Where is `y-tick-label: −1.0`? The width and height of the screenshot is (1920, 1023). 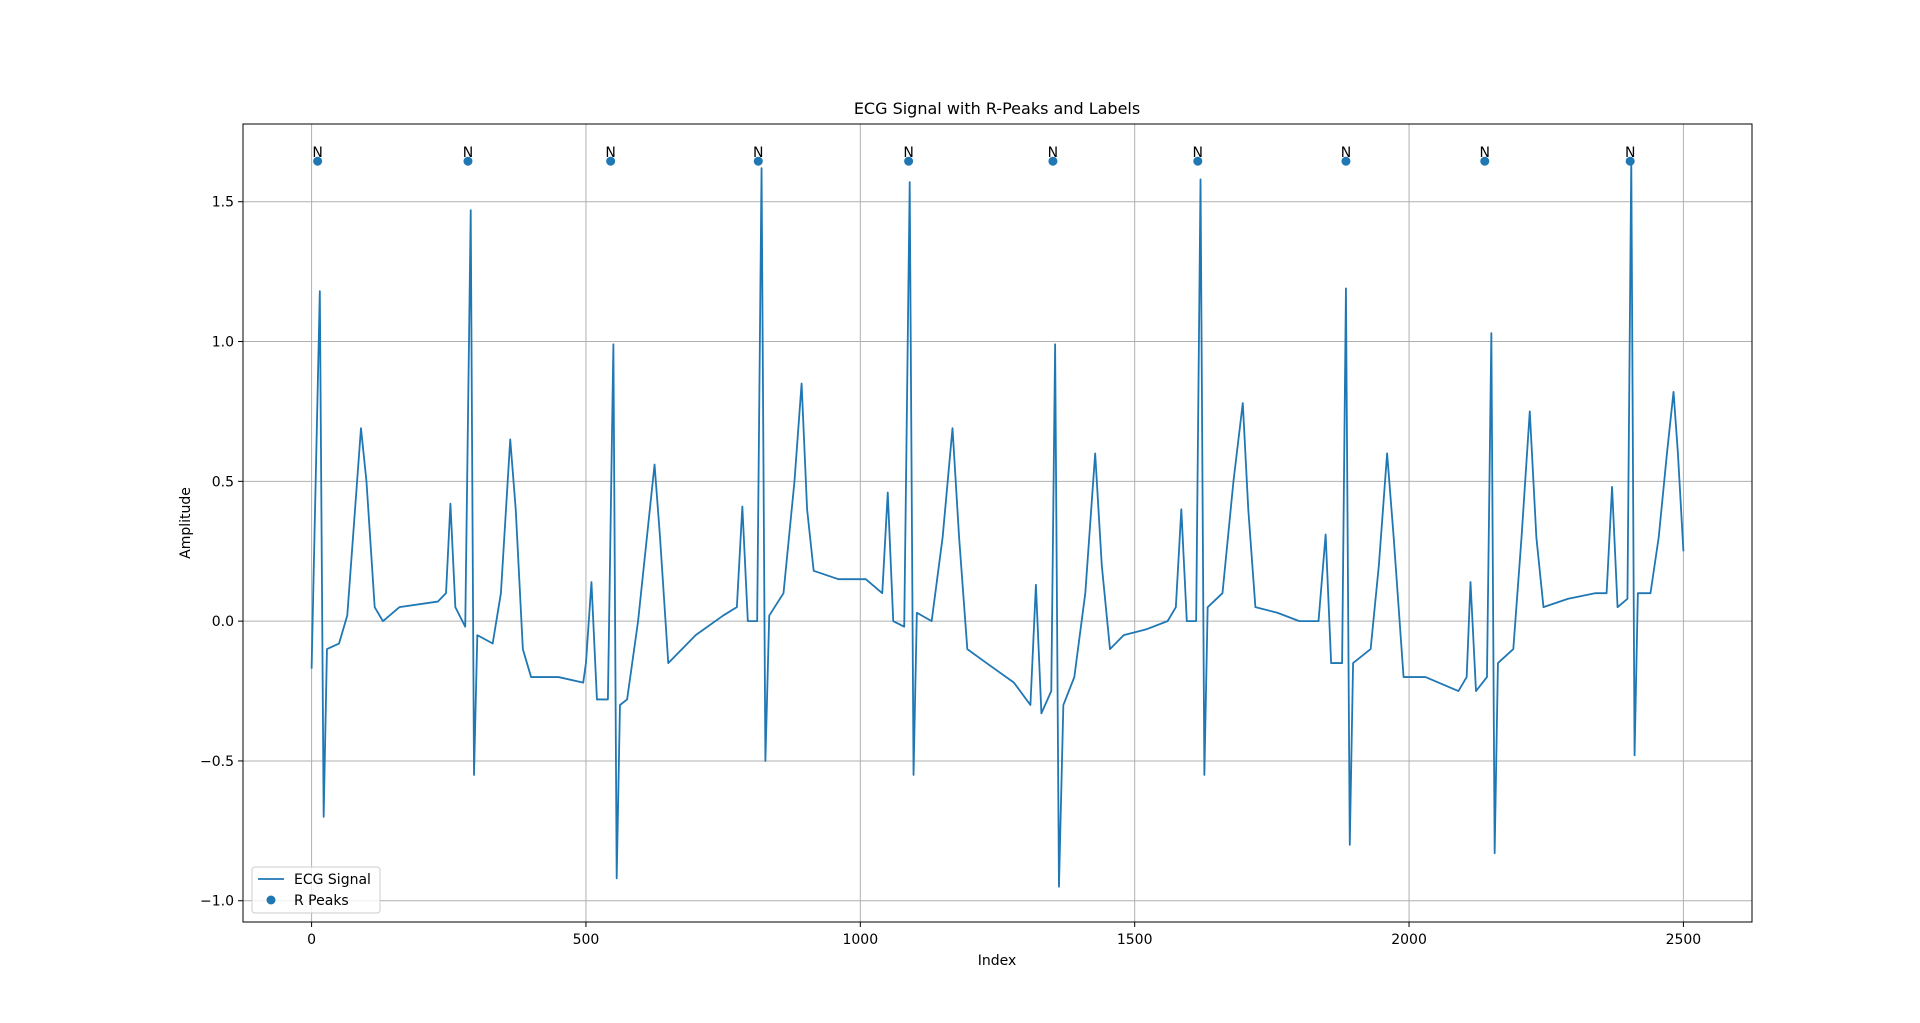
y-tick-label: −1.0 is located at coordinates (217, 902).